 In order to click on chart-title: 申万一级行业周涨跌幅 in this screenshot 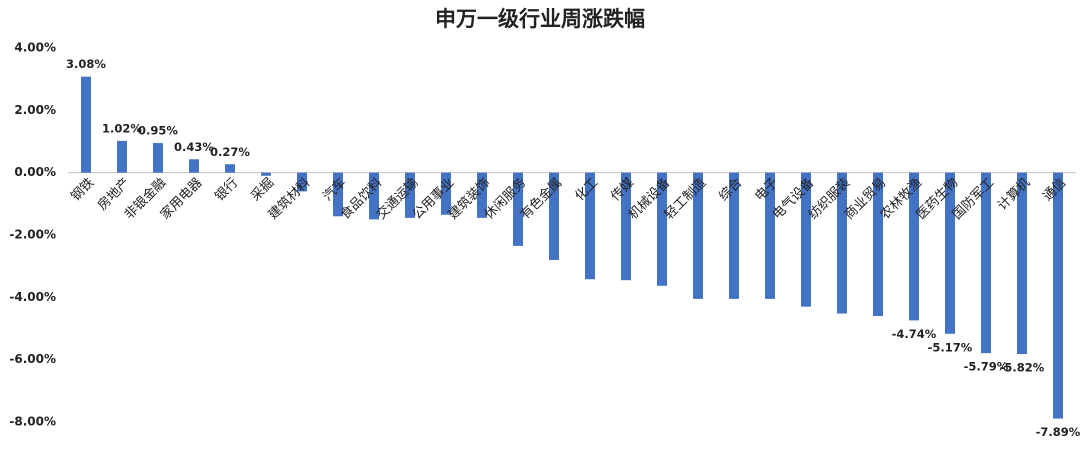, I will do `click(540, 19)`.